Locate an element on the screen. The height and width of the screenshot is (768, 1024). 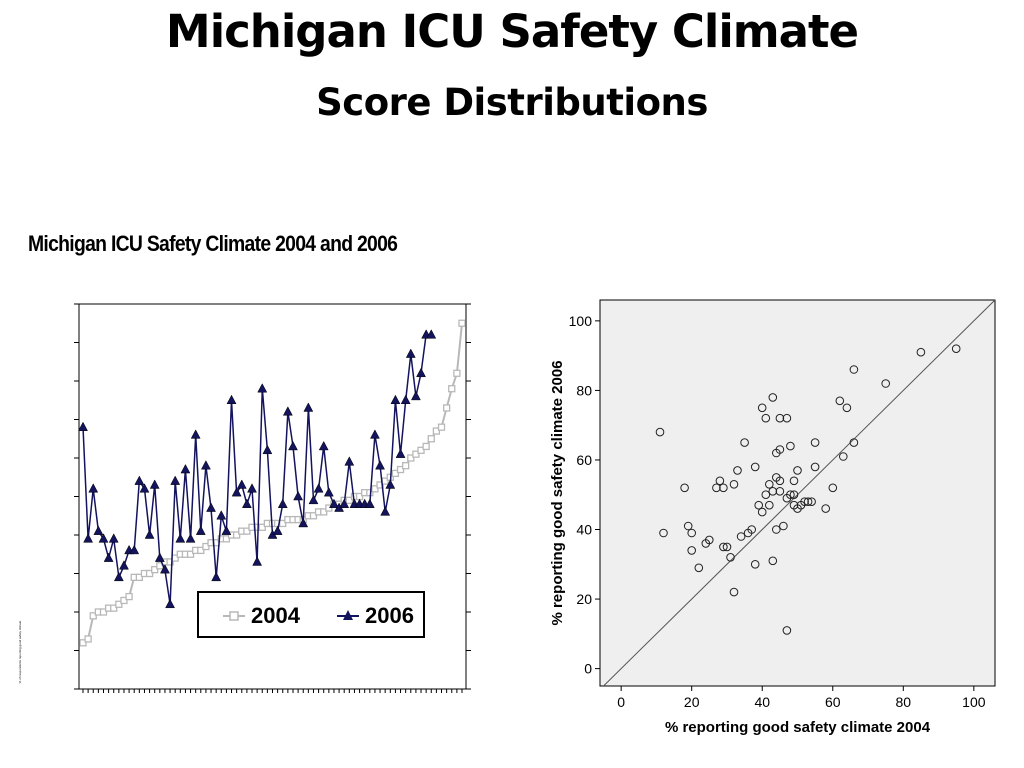
legend-label-2006: 2006 is located at coordinates (389, 615).